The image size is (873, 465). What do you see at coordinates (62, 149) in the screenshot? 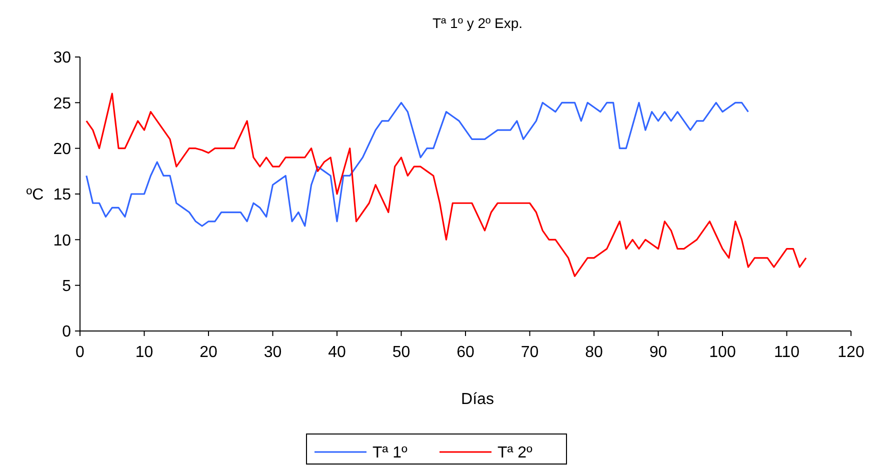
I see `y-tick-label: 20` at bounding box center [62, 149].